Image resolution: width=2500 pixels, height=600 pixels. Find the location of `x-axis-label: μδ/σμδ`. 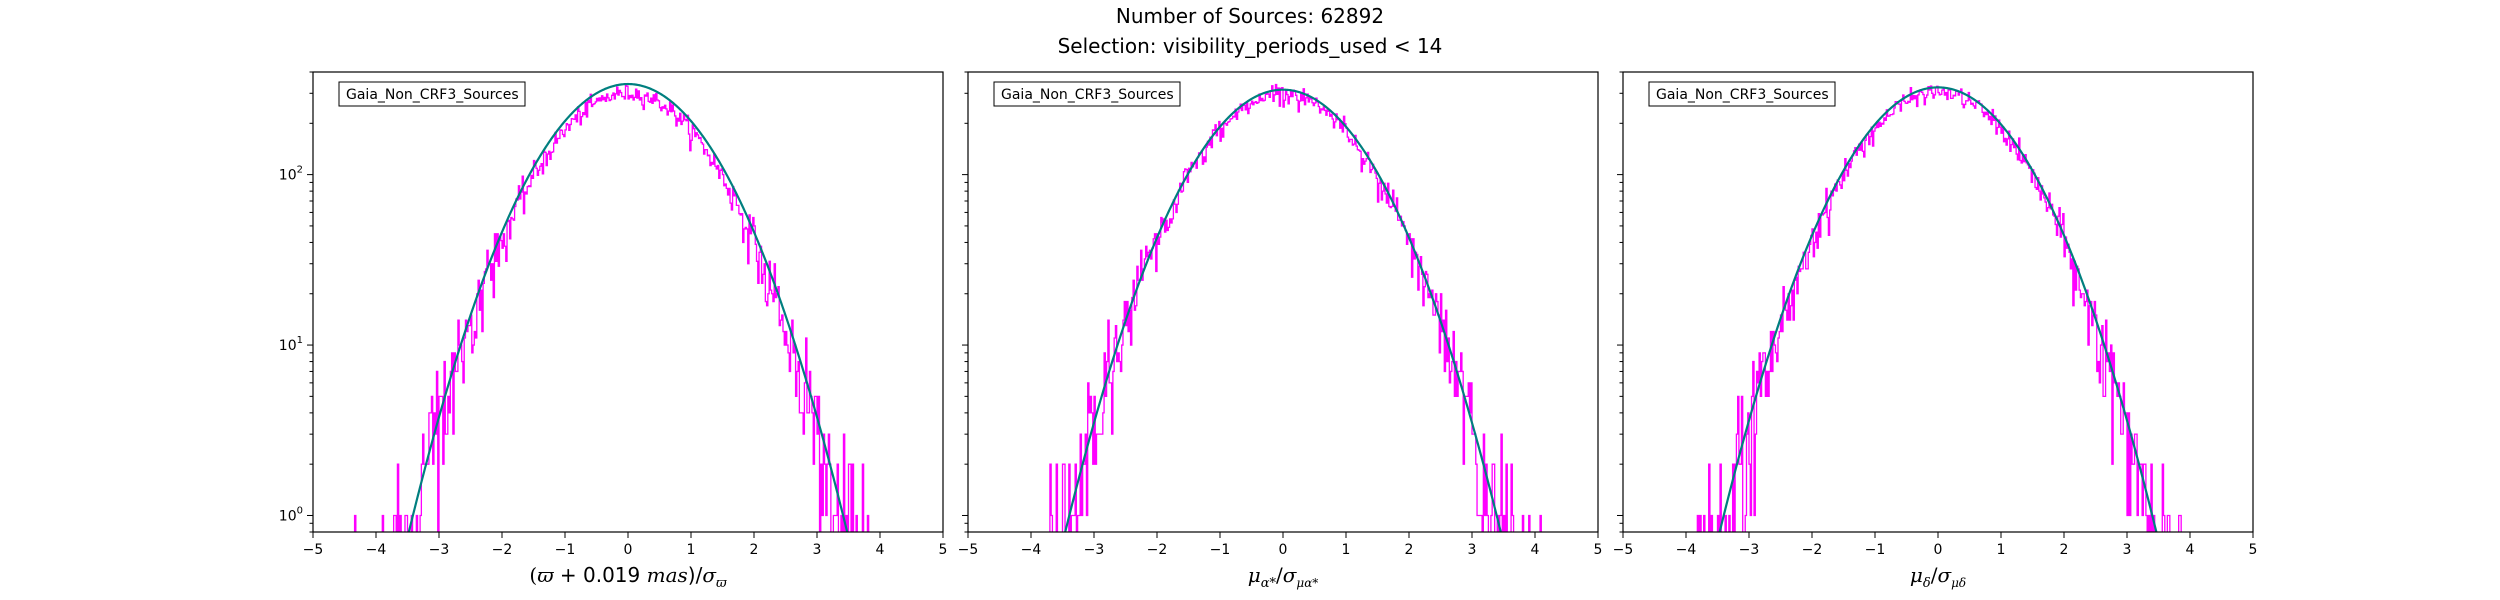

x-axis-label: μδ/σμδ is located at coordinates (1938, 577).